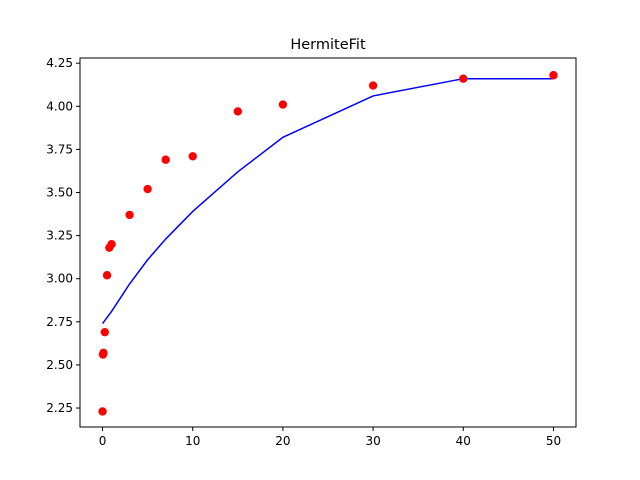 The image size is (640, 480). What do you see at coordinates (59, 322) in the screenshot?
I see `y-tick-label: 2.75` at bounding box center [59, 322].